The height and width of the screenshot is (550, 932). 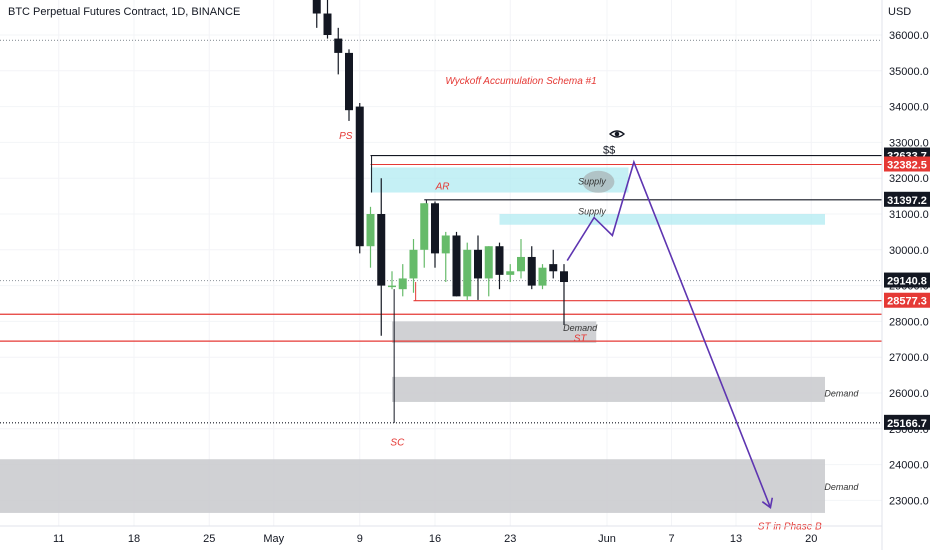 What do you see at coordinates (909, 251) in the screenshot?
I see `y-tick-label: 30000.0` at bounding box center [909, 251].